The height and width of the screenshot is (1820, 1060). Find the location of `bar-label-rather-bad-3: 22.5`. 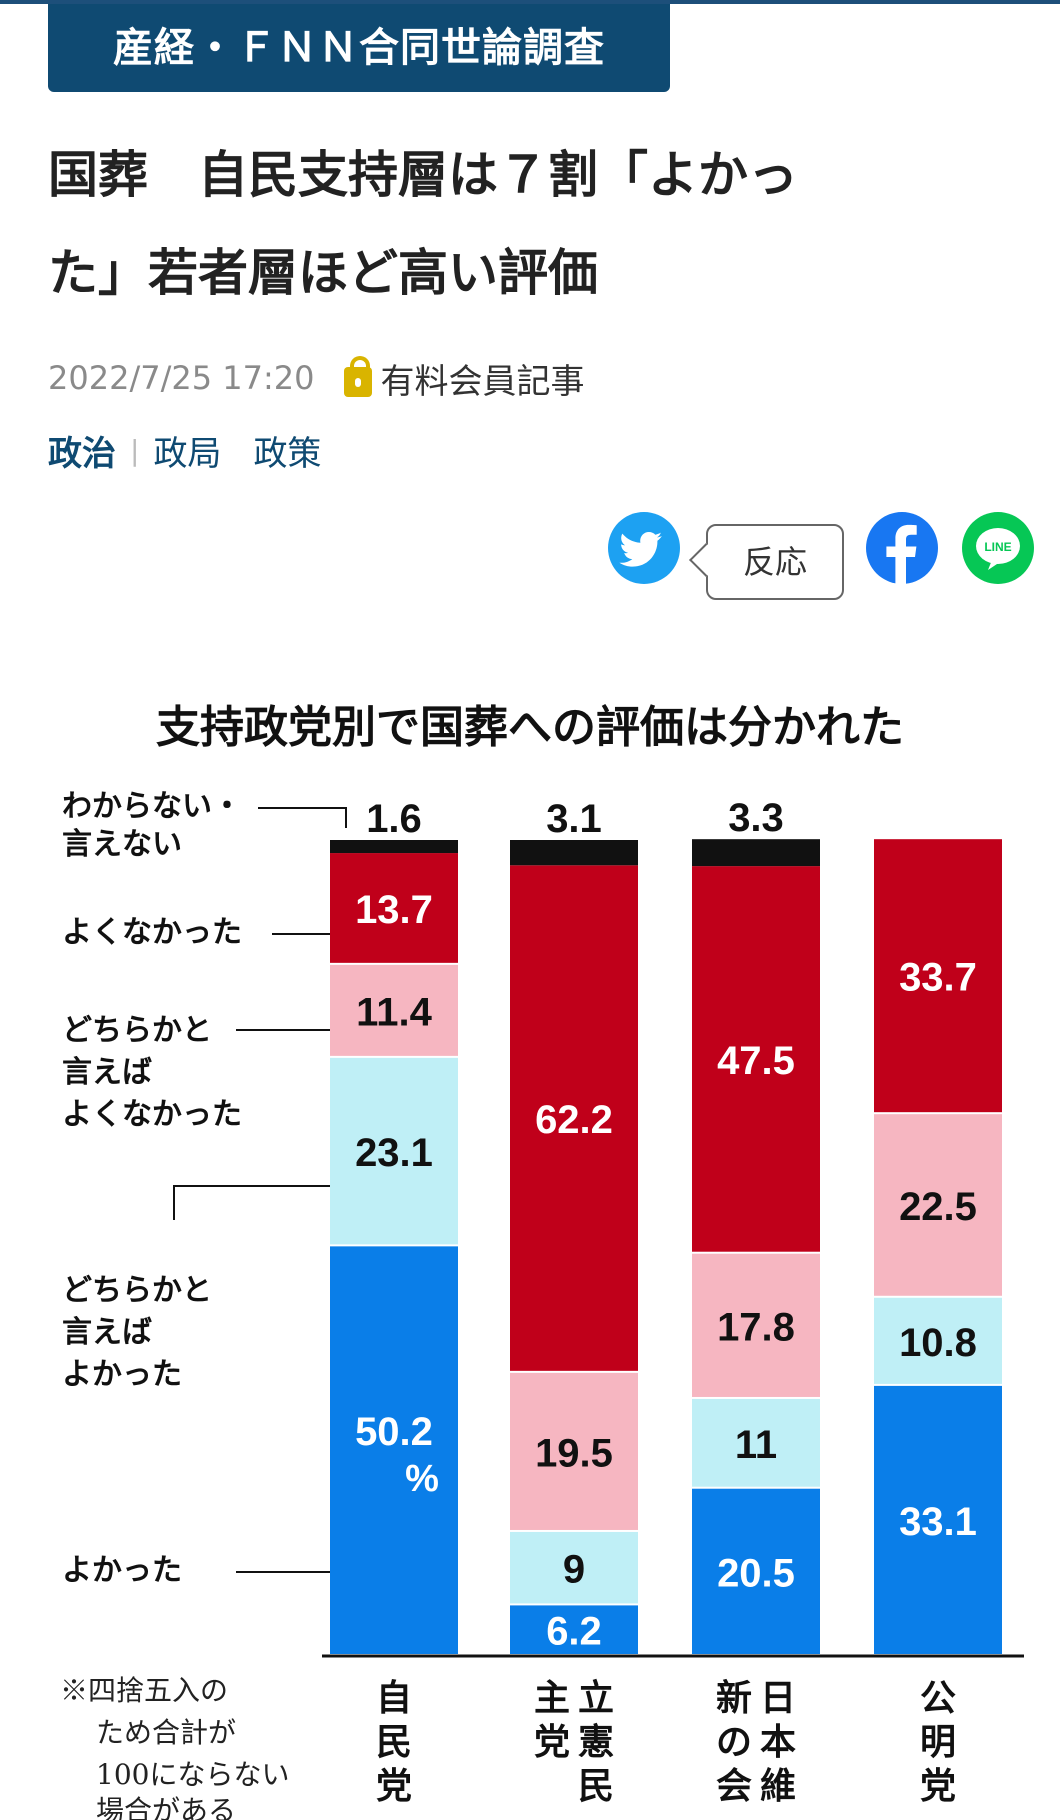

bar-label-rather-bad-3: 22.5 is located at coordinates (938, 1207).